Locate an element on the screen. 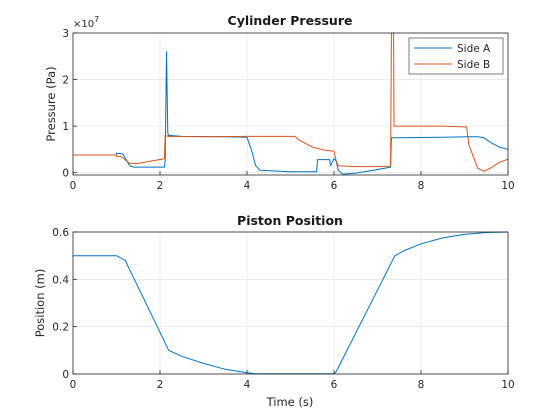 Image resolution: width=560 pixels, height=420 pixels. pressure-y-multiplier-exponent: 7 is located at coordinates (96, 19).